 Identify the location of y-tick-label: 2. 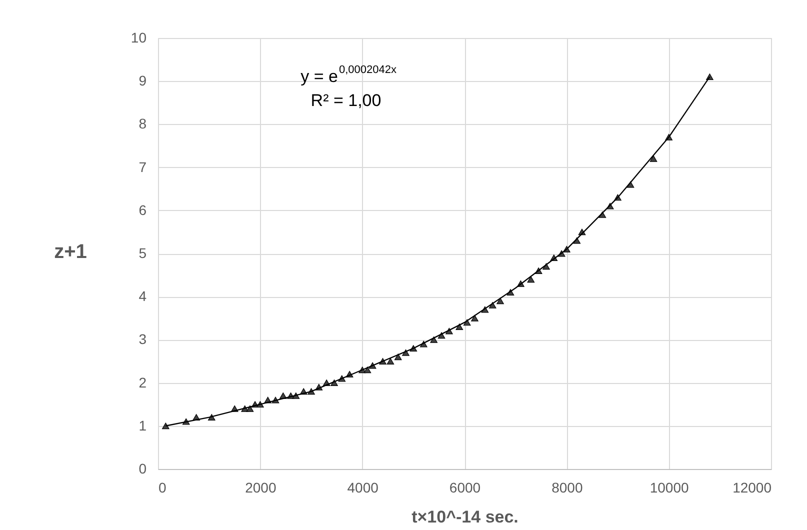
(142, 382).